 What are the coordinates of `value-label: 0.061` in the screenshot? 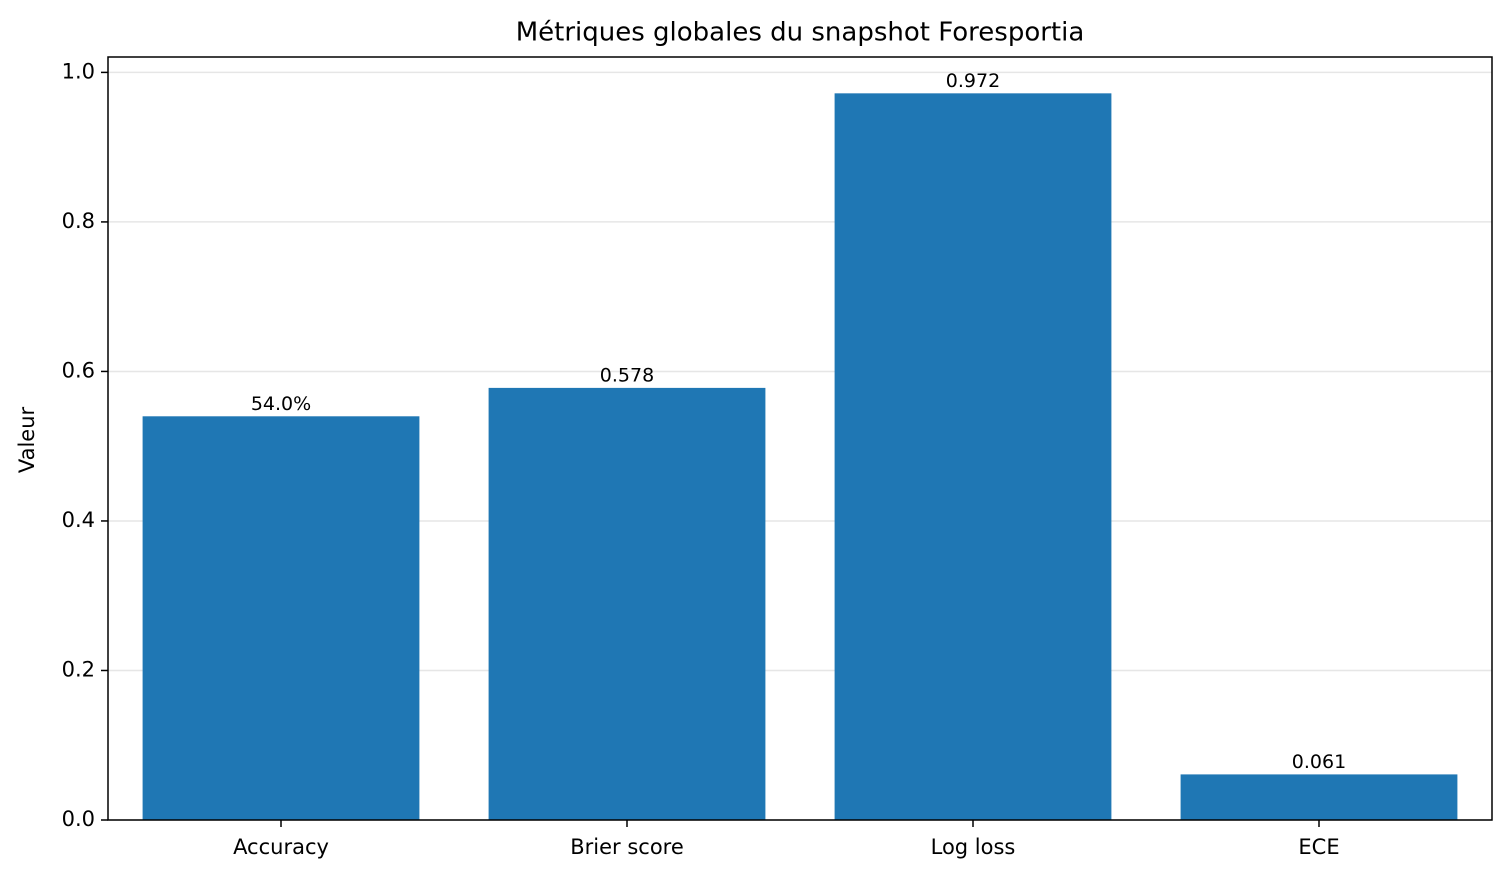 It's located at (1319, 762).